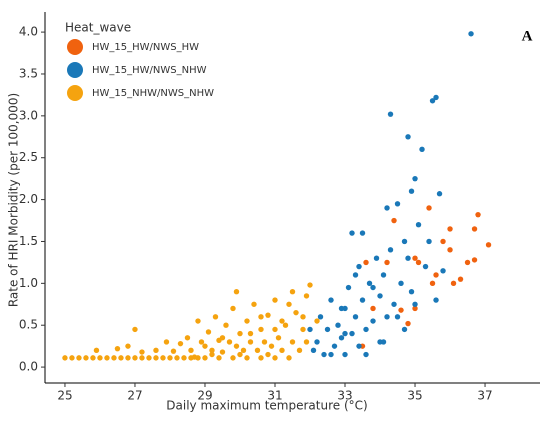  Describe the element at coordinates (14, 200) in the screenshot. I see `y-axis-label: Rate of HRI Morbidity (per 100,000)` at that location.